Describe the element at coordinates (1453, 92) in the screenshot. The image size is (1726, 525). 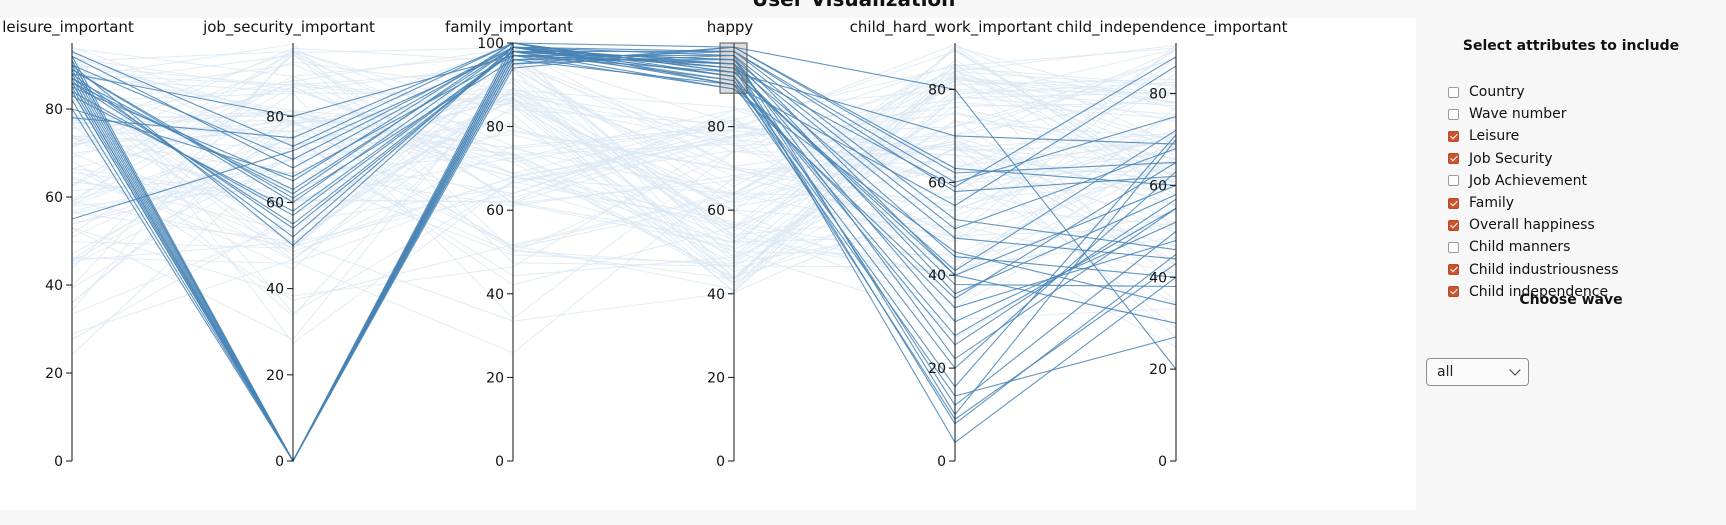
I see `checkbox-country` at that location.